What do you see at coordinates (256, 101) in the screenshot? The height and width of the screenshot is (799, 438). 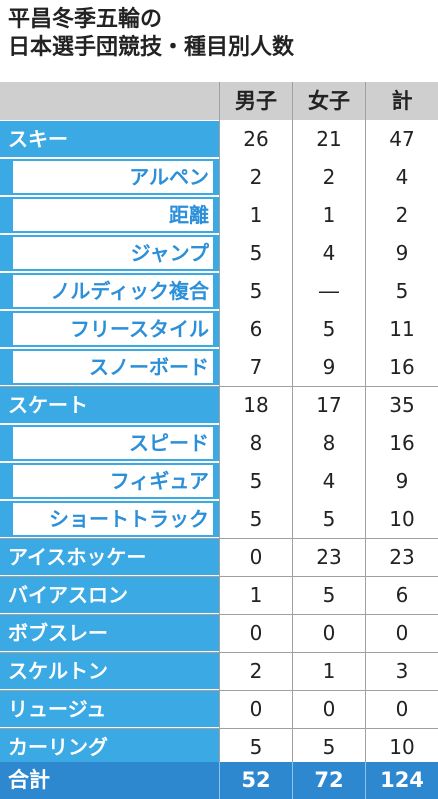 I see `header-men: 男子` at bounding box center [256, 101].